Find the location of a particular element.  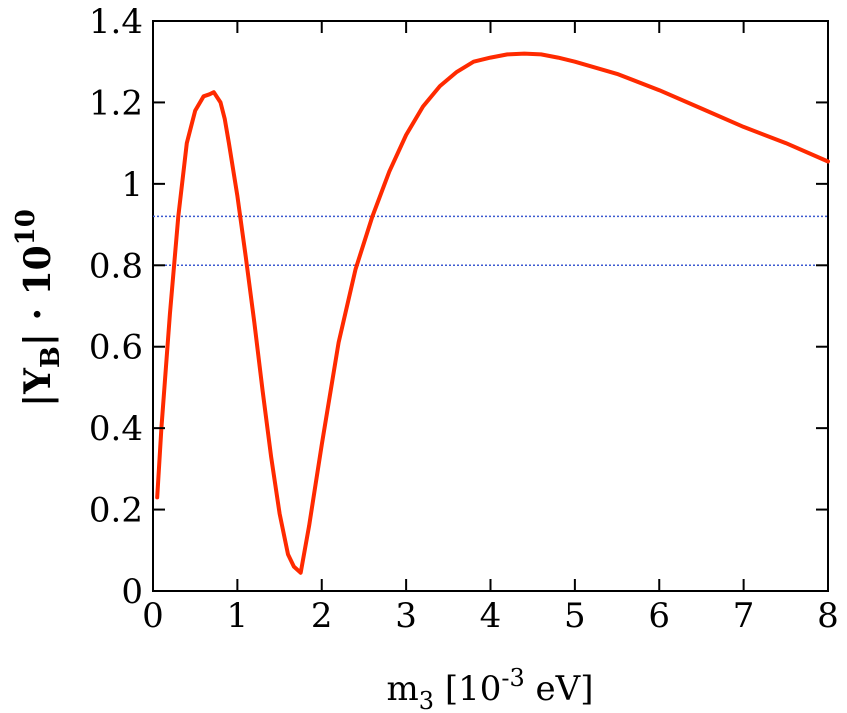

x-tick-label: 6 is located at coordinates (659, 616).